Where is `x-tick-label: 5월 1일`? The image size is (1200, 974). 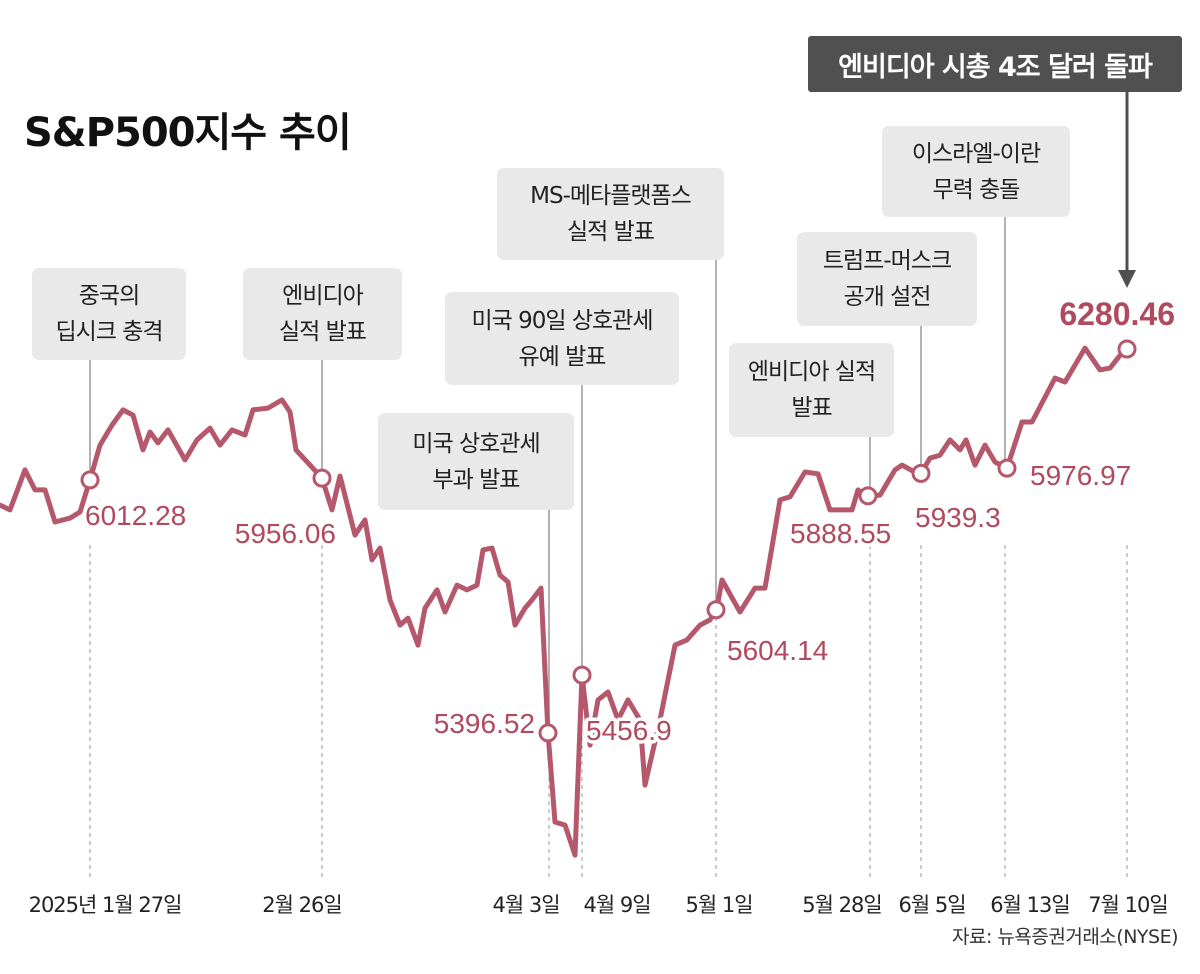 x-tick-label: 5월 1일 is located at coordinates (719, 905).